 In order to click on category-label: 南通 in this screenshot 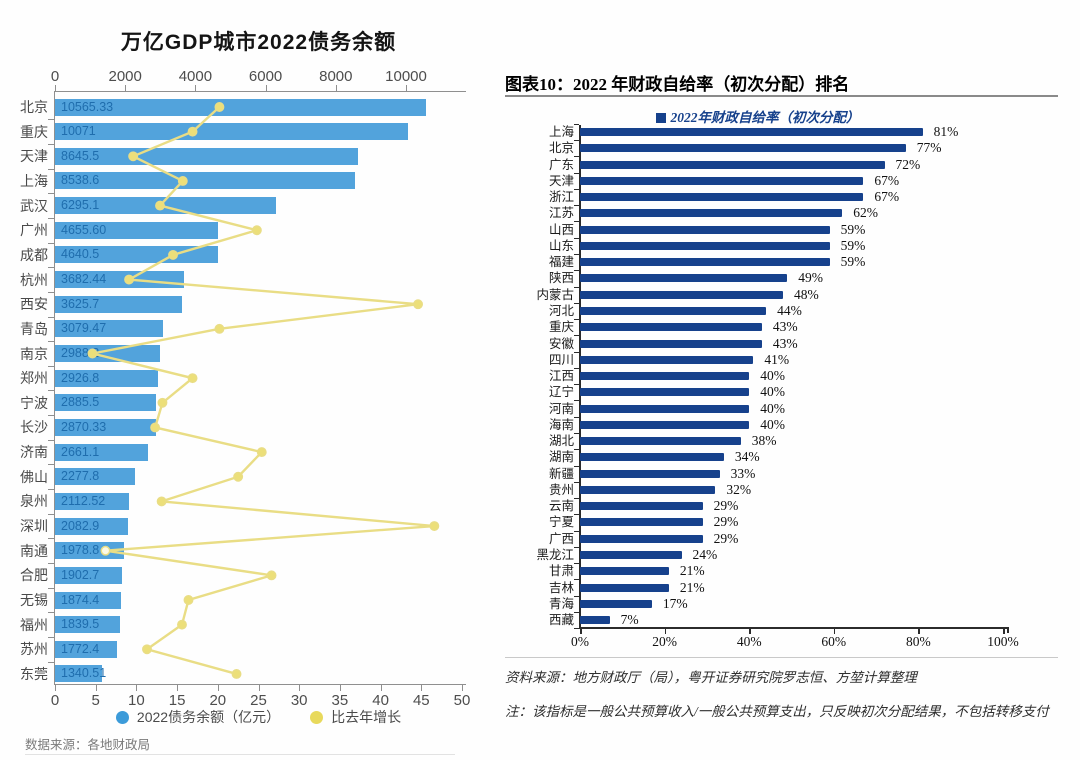, I will do `click(34, 550)`.